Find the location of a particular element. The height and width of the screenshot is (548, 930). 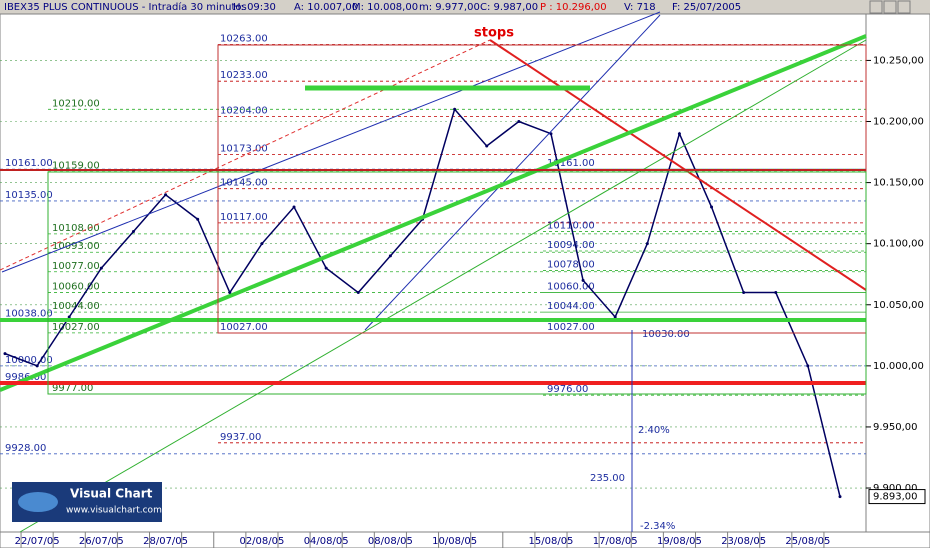

x-tick-label: 25/08/05 is located at coordinates (807, 541).